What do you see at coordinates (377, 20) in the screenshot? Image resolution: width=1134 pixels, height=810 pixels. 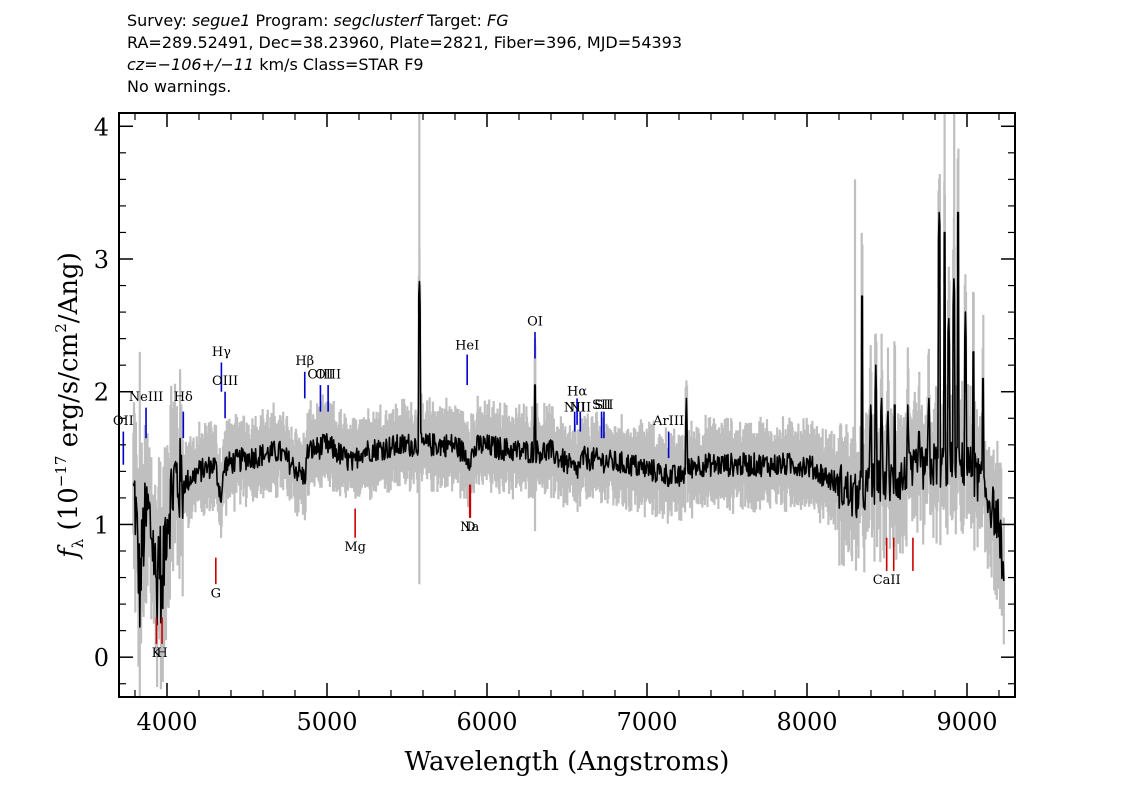 I see `header-program-value: segclusterf` at bounding box center [377, 20].